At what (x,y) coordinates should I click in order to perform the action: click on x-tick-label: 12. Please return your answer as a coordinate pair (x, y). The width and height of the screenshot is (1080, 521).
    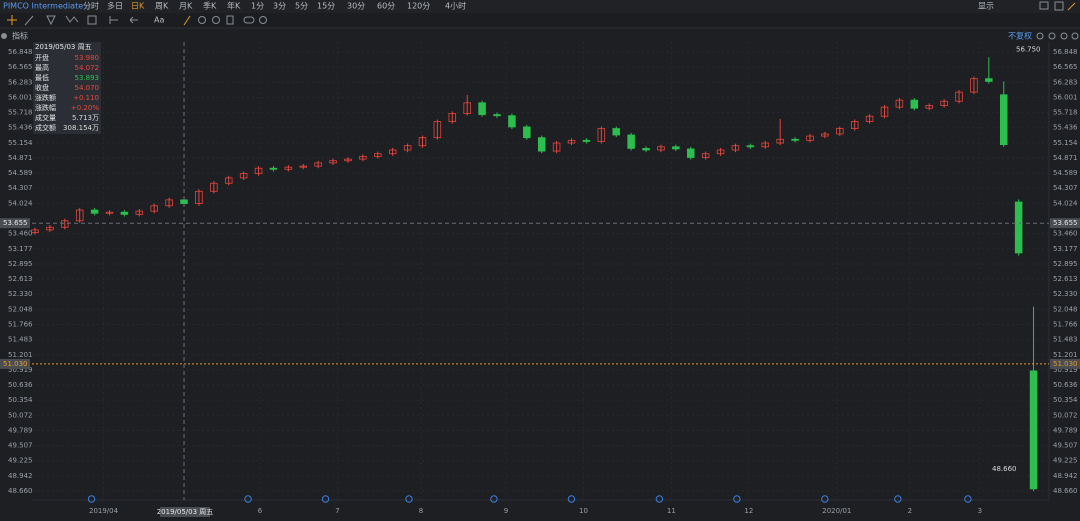
    Looking at the image, I should click on (748, 511).